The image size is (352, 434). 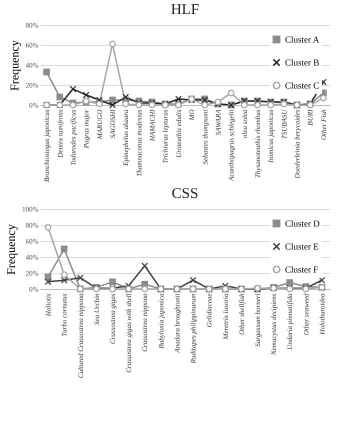 What do you see at coordinates (185, 10) in the screenshot?
I see `chart-title: HLF` at bounding box center [185, 10].